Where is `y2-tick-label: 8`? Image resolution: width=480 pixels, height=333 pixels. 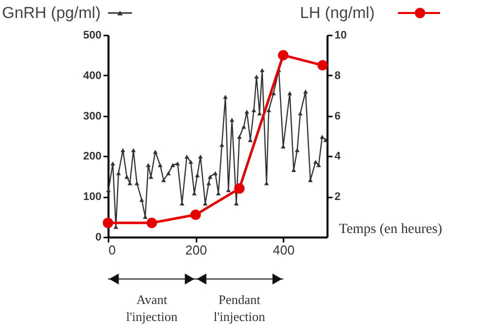 y2-tick-label: 8 is located at coordinates (337, 76).